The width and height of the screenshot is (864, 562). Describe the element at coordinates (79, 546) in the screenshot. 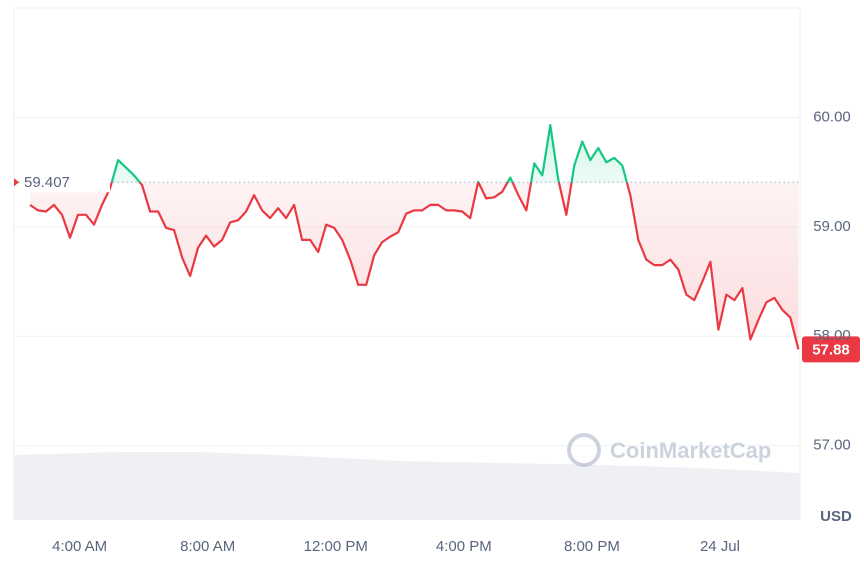

I see `x-tick-label: 4:00 AM` at that location.